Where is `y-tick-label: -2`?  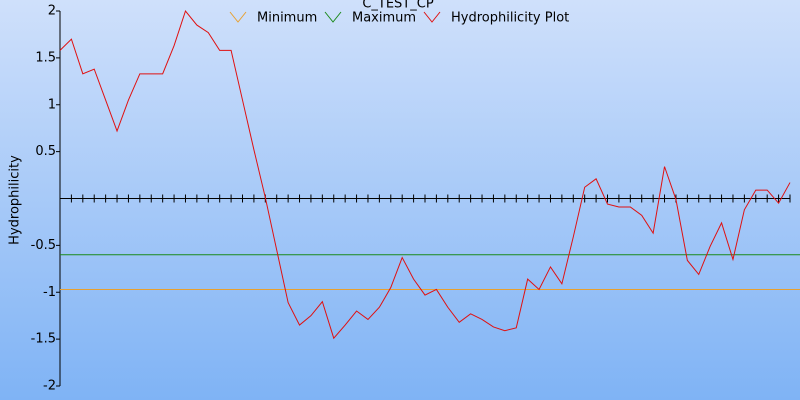 y-tick-label: -2 is located at coordinates (49, 386).